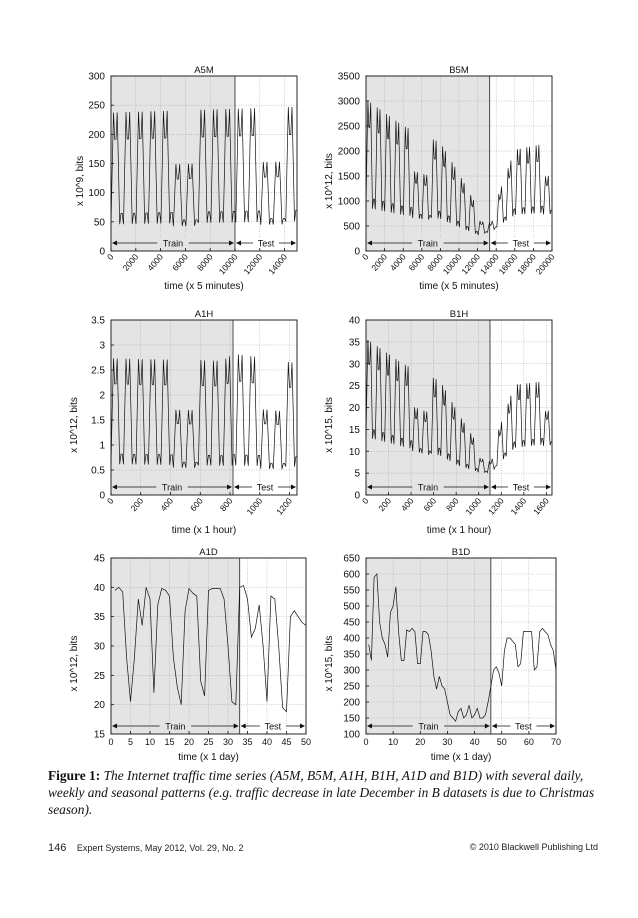 The height and width of the screenshot is (918, 638). Describe the element at coordinates (529, 742) in the screenshot. I see `x-tick-label: 60` at that location.